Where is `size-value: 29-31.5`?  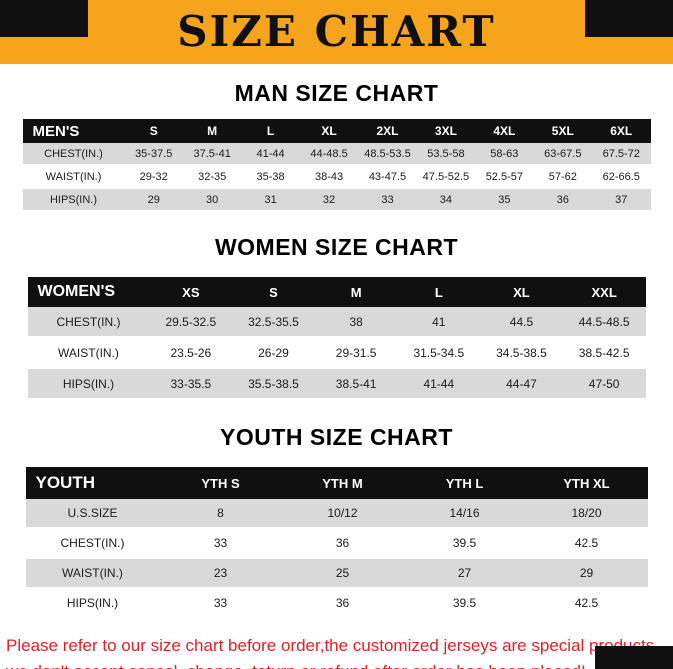 size-value: 29-31.5 is located at coordinates (356, 352).